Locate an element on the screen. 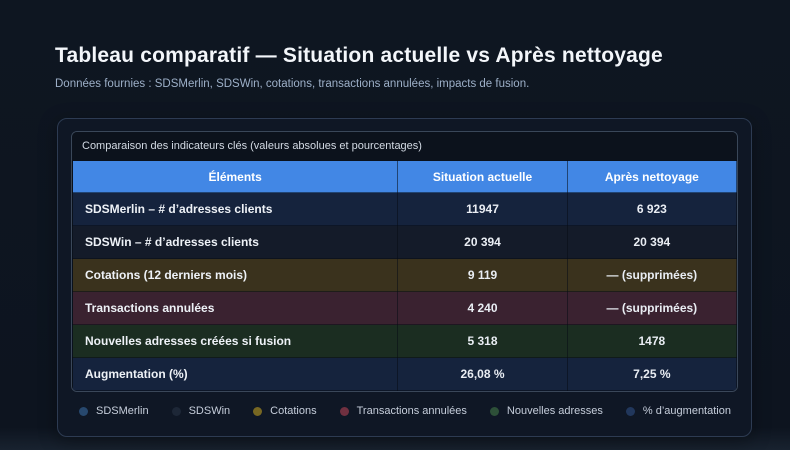 The height and width of the screenshot is (450, 790). legend-item-sdsmerlin: SDSMerlin is located at coordinates (114, 411).